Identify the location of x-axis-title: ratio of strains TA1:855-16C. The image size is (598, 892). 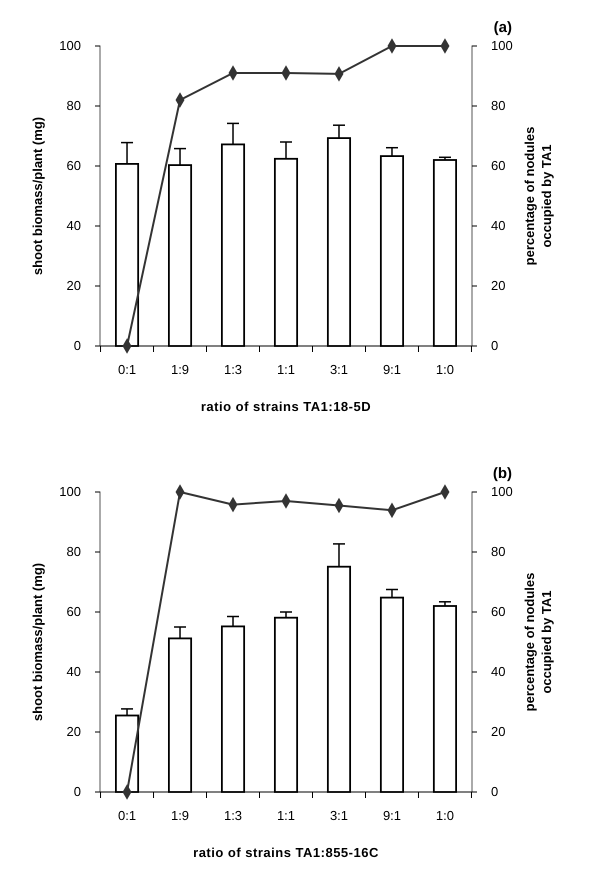
(286, 852).